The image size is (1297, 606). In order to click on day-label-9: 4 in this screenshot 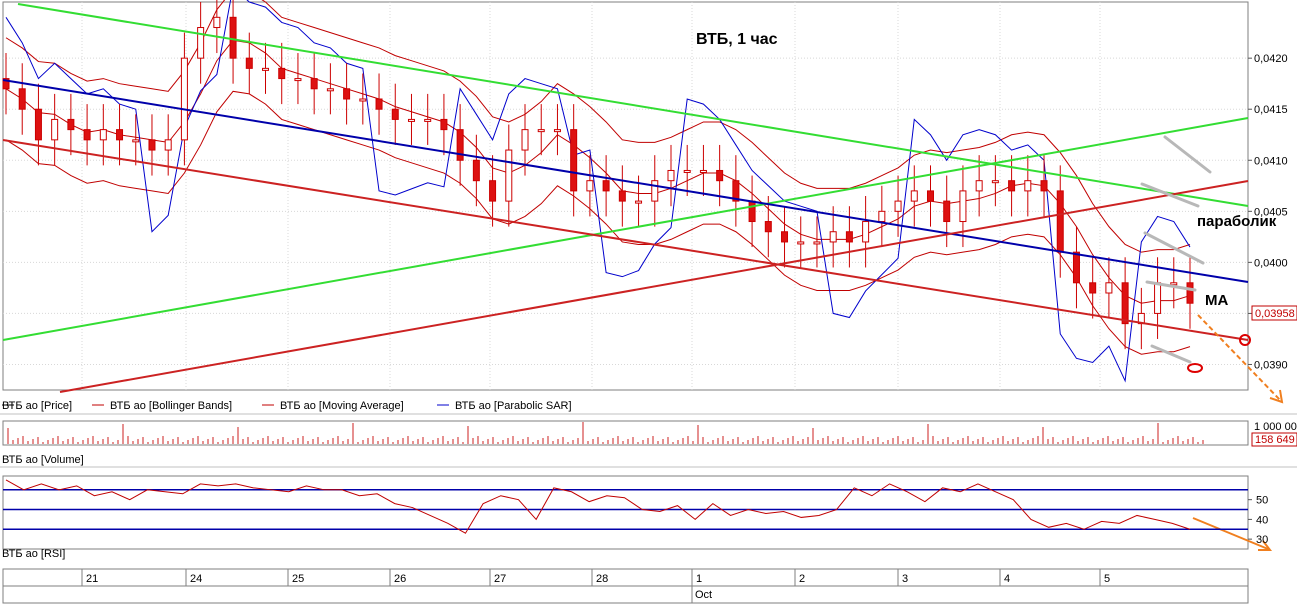, I will do `click(1007, 579)`.